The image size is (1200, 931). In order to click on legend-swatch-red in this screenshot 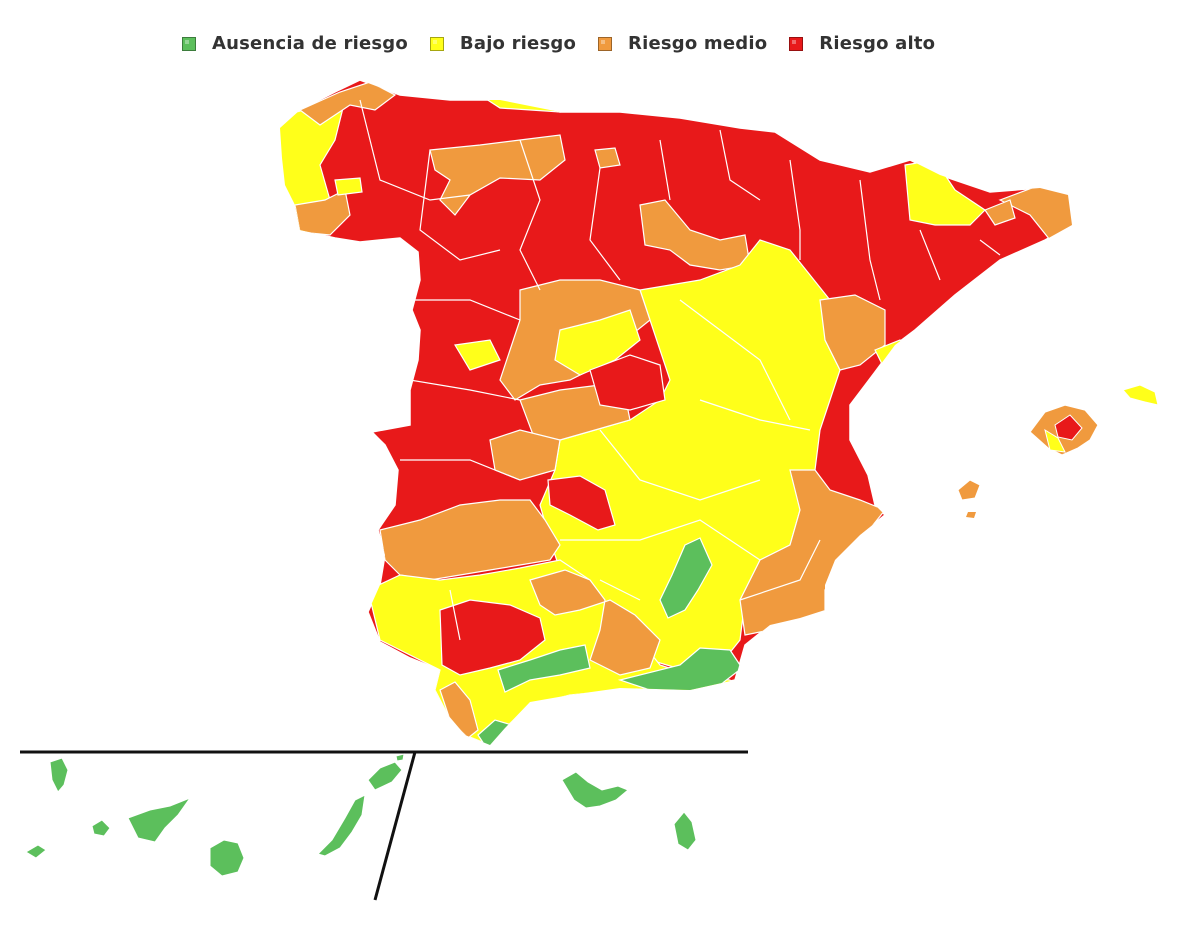, I will do `click(796, 43)`.